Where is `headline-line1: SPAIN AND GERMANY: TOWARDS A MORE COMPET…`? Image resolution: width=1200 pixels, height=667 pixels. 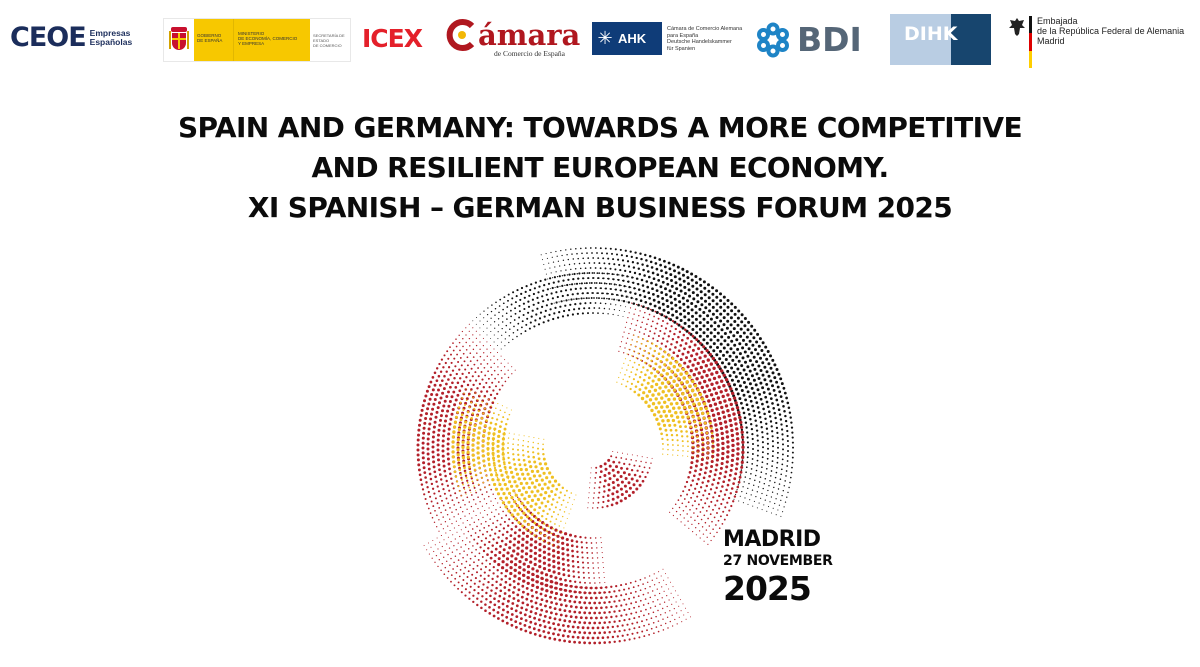 headline-line1: SPAIN AND GERMANY: TOWARDS A MORE COMPET… is located at coordinates (600, 127).